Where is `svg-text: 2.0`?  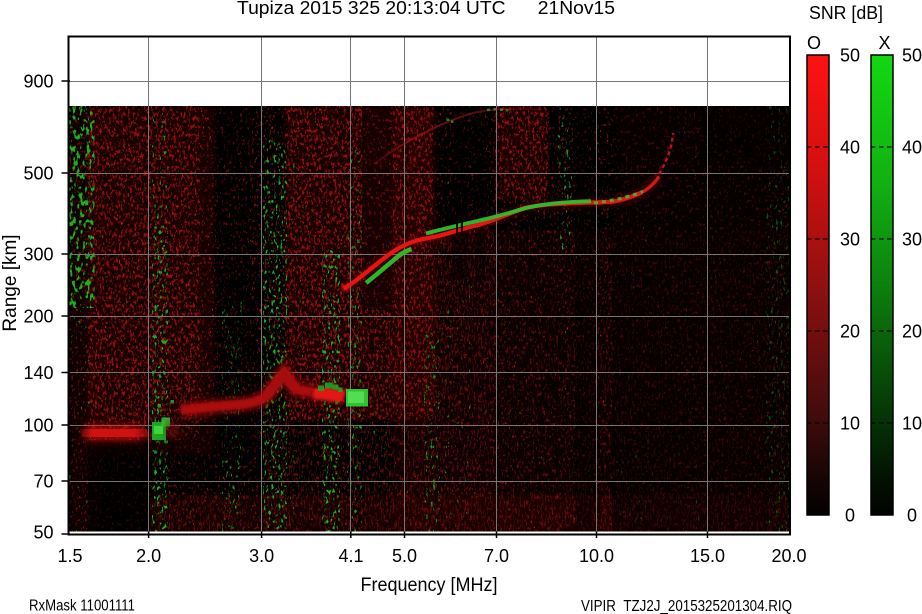
svg-text: 2.0 is located at coordinates (148, 556).